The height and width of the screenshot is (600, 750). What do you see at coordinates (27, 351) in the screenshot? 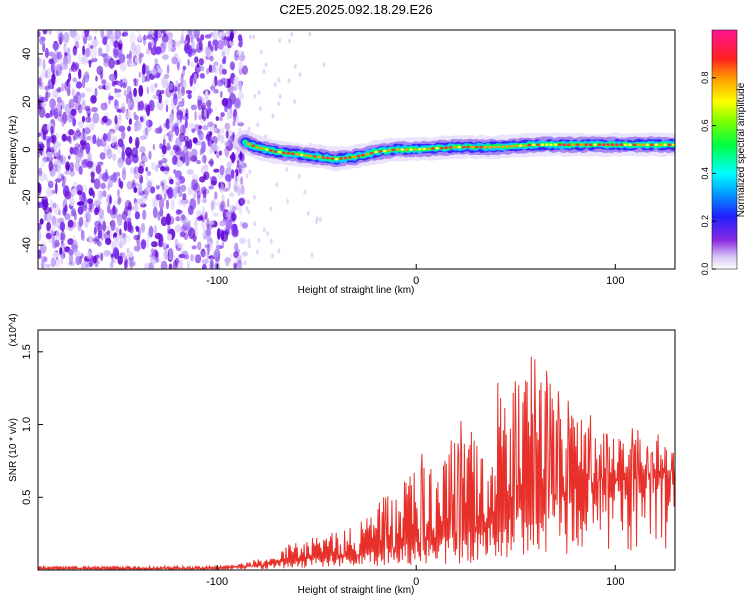
I see `y-tick-label: 1.5` at bounding box center [27, 351].